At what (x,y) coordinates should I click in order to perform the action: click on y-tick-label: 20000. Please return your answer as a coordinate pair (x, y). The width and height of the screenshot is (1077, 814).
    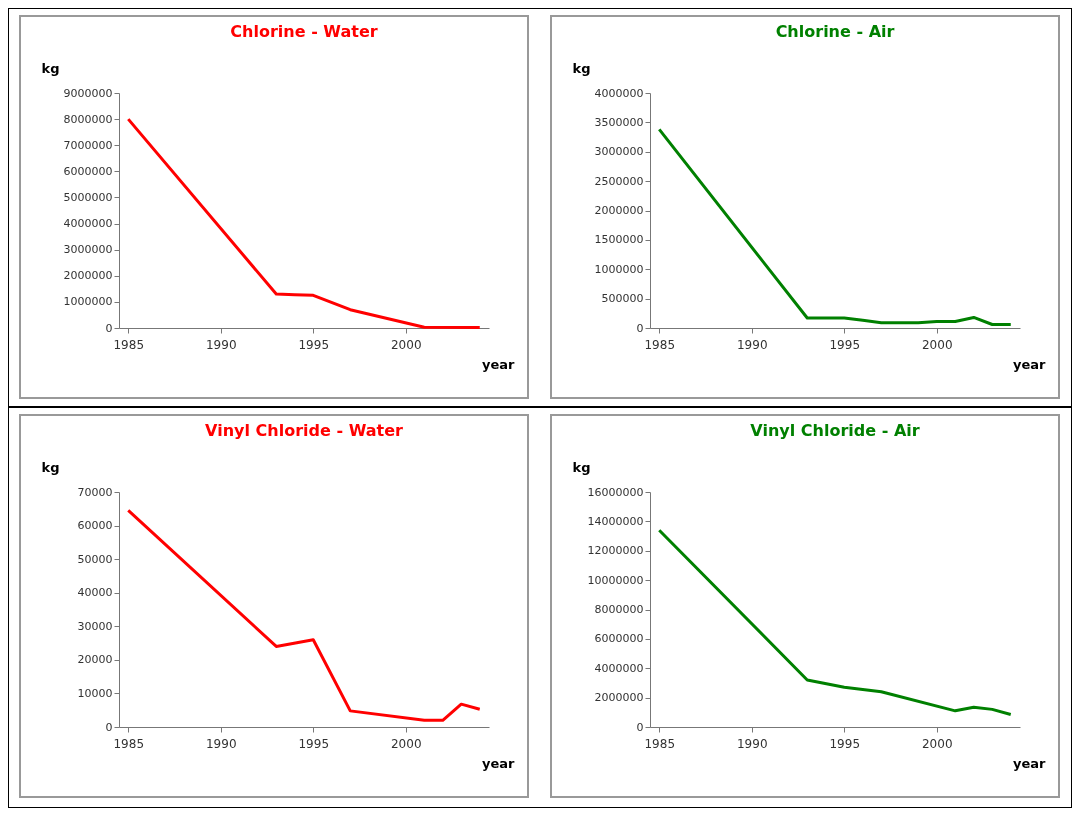
    Looking at the image, I should click on (95, 660).